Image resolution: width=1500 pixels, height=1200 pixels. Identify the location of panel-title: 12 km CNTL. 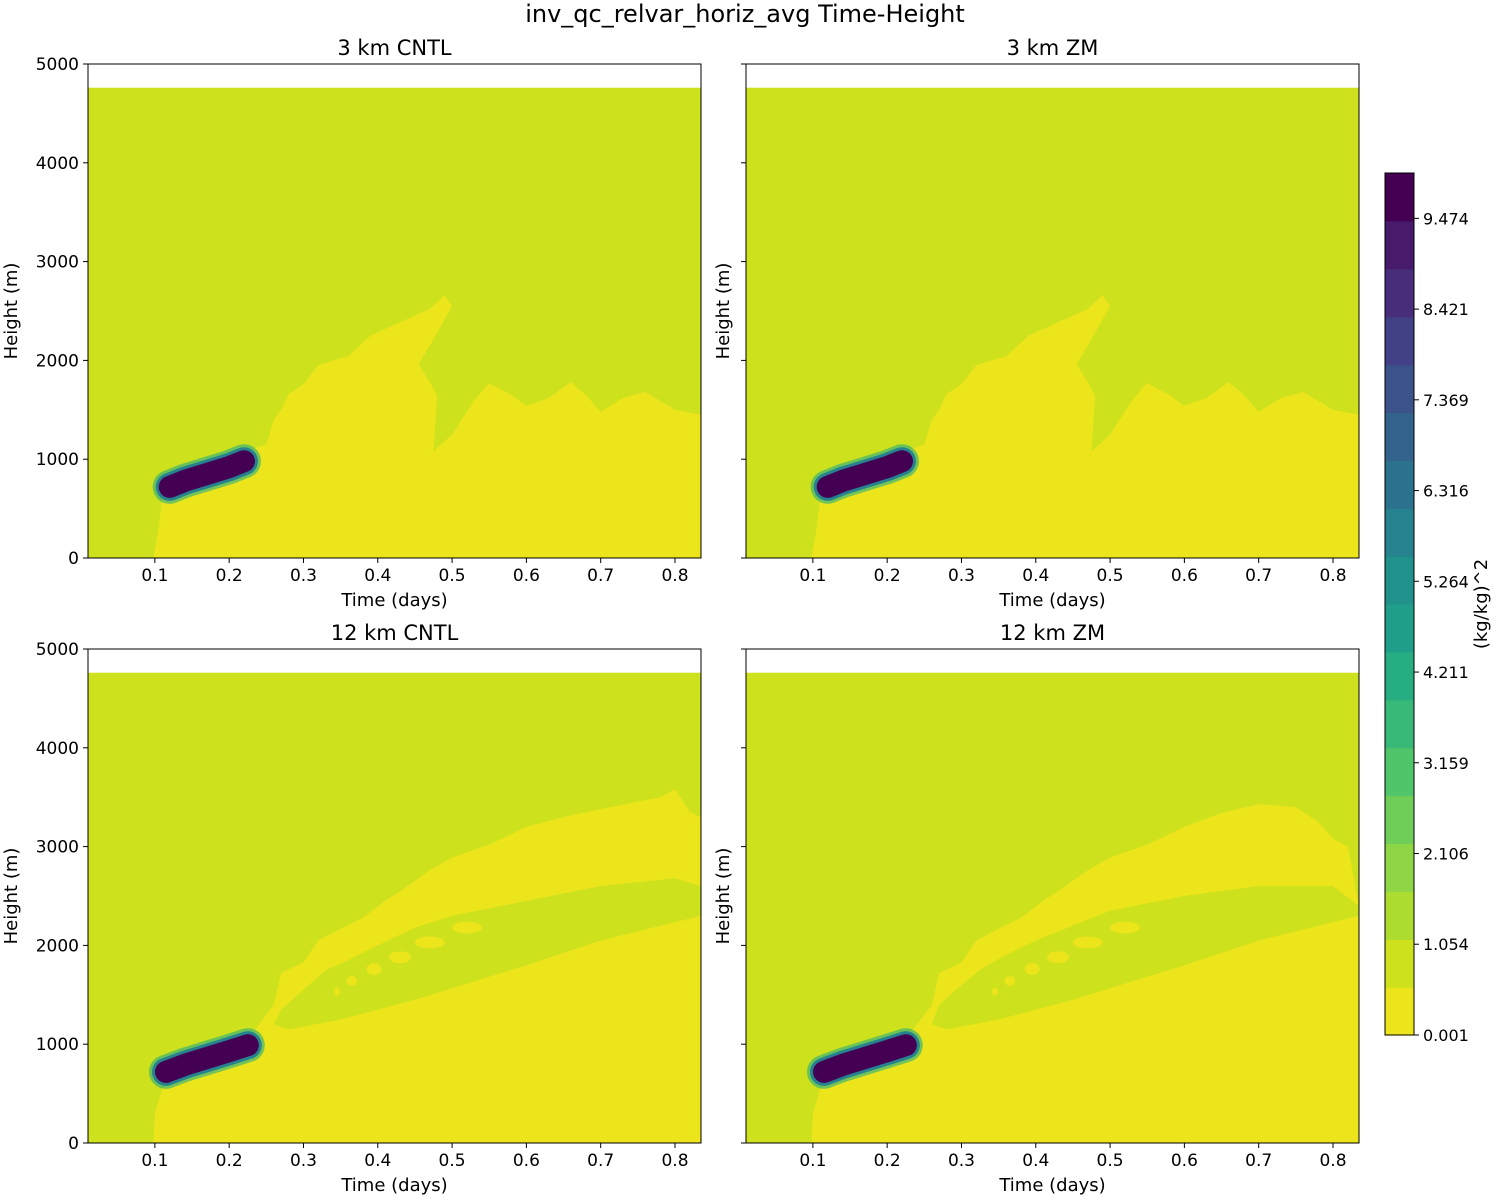
(395, 633).